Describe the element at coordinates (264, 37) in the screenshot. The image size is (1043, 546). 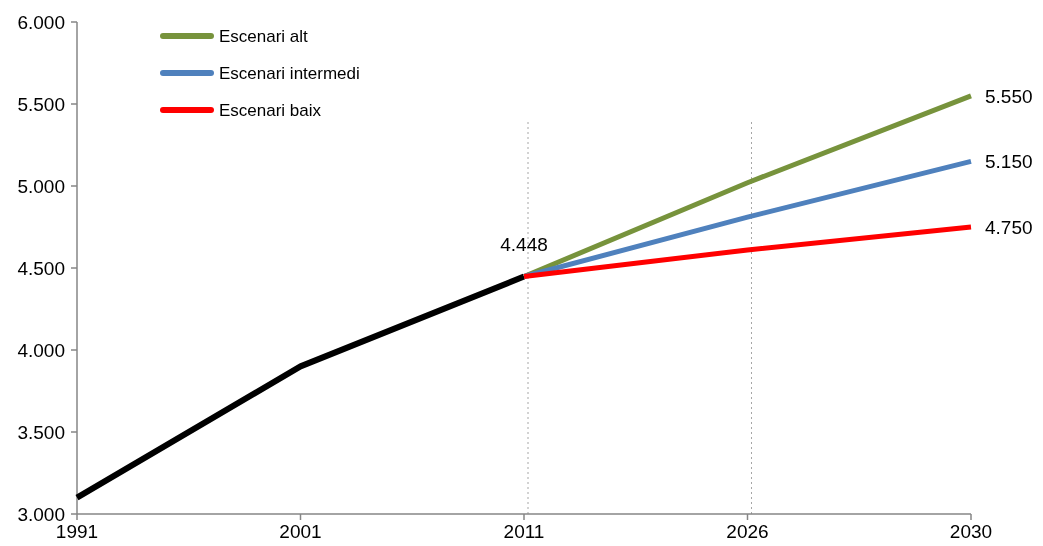
I see `legend-label: Escenari alt` at that location.